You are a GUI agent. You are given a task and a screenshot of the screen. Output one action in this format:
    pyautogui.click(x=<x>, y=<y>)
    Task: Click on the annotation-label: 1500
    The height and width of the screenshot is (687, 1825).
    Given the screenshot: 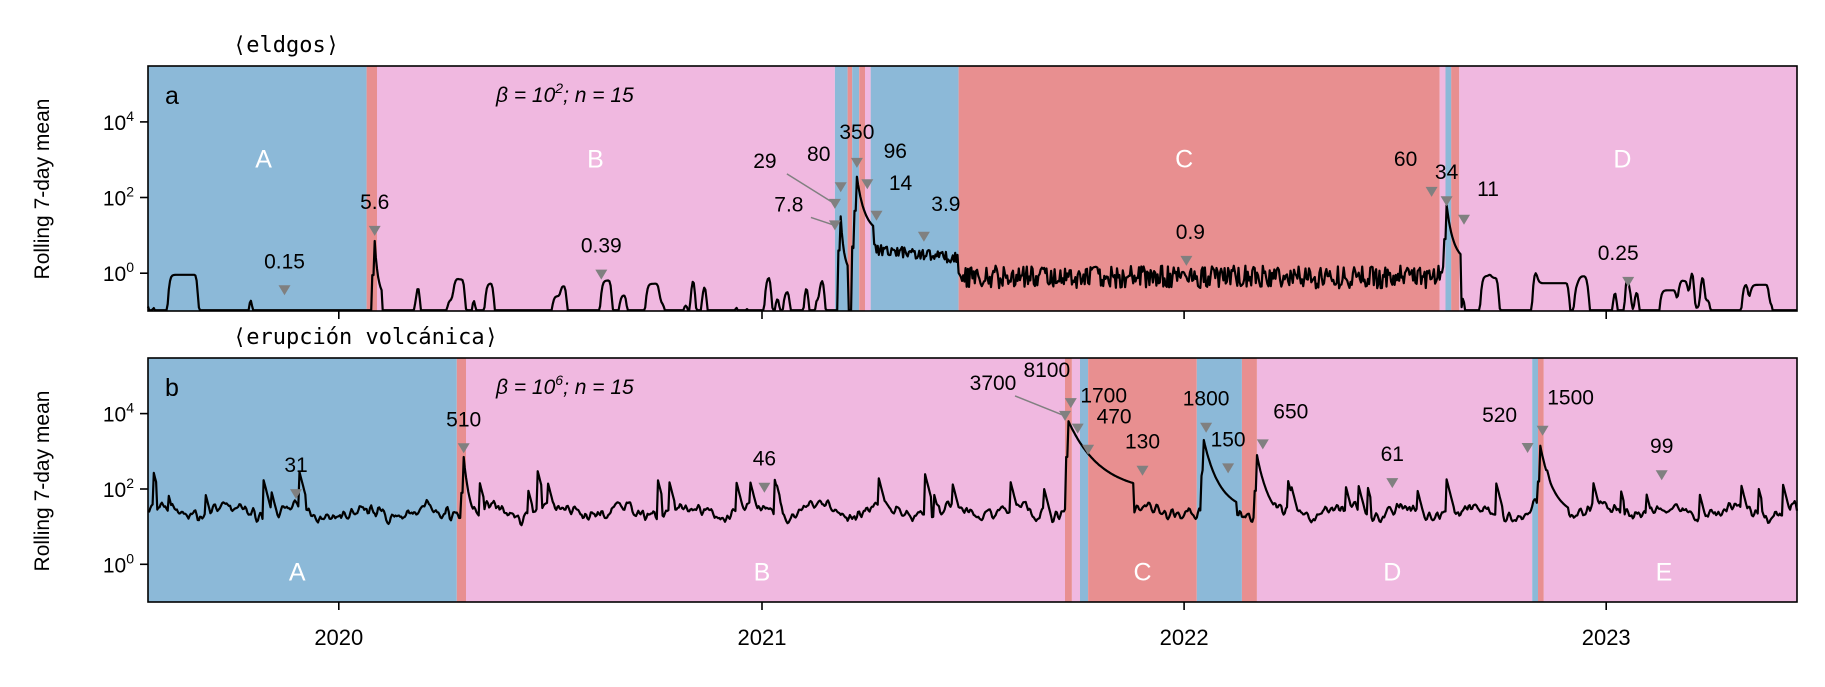 What is the action you would take?
    pyautogui.click(x=1570, y=398)
    